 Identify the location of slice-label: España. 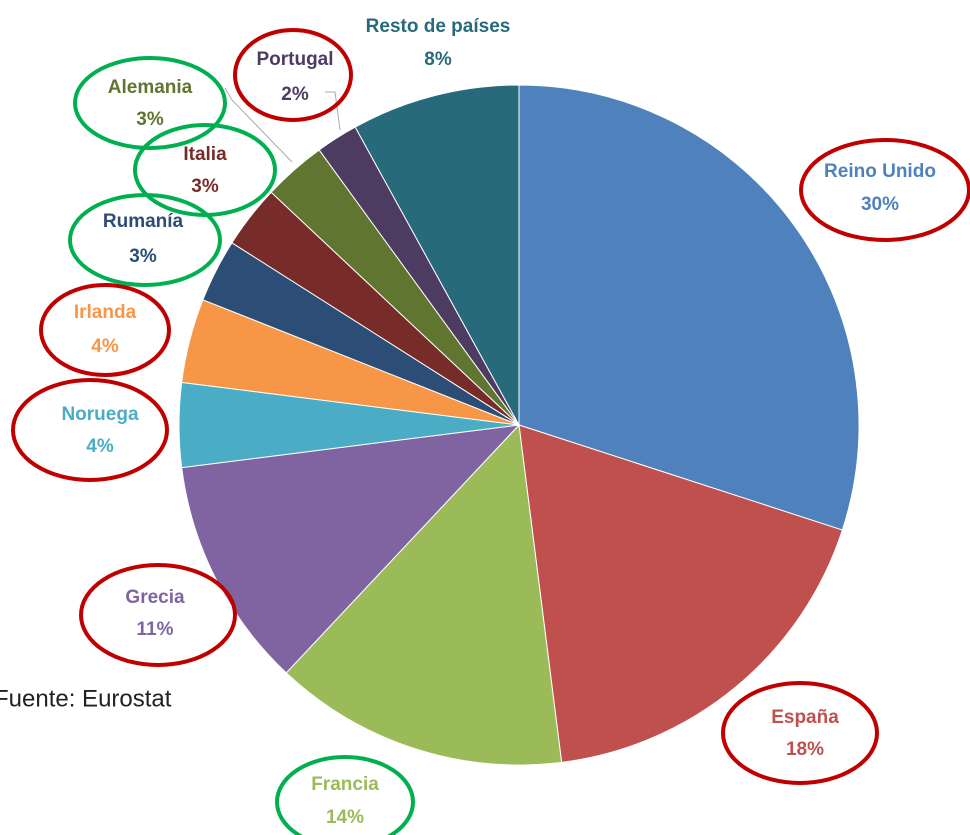
(805, 717).